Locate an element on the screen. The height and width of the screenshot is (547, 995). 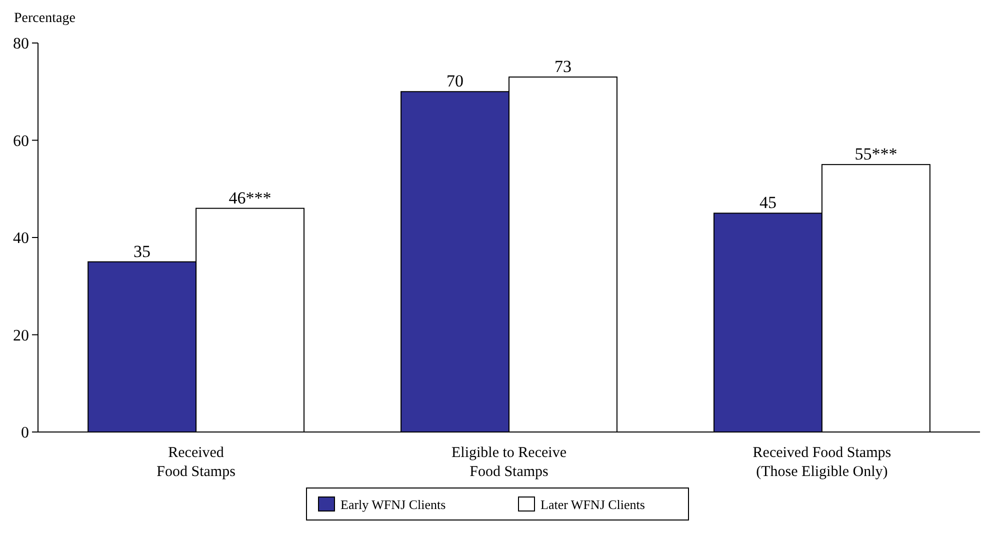
data-label: 73 is located at coordinates (563, 66).